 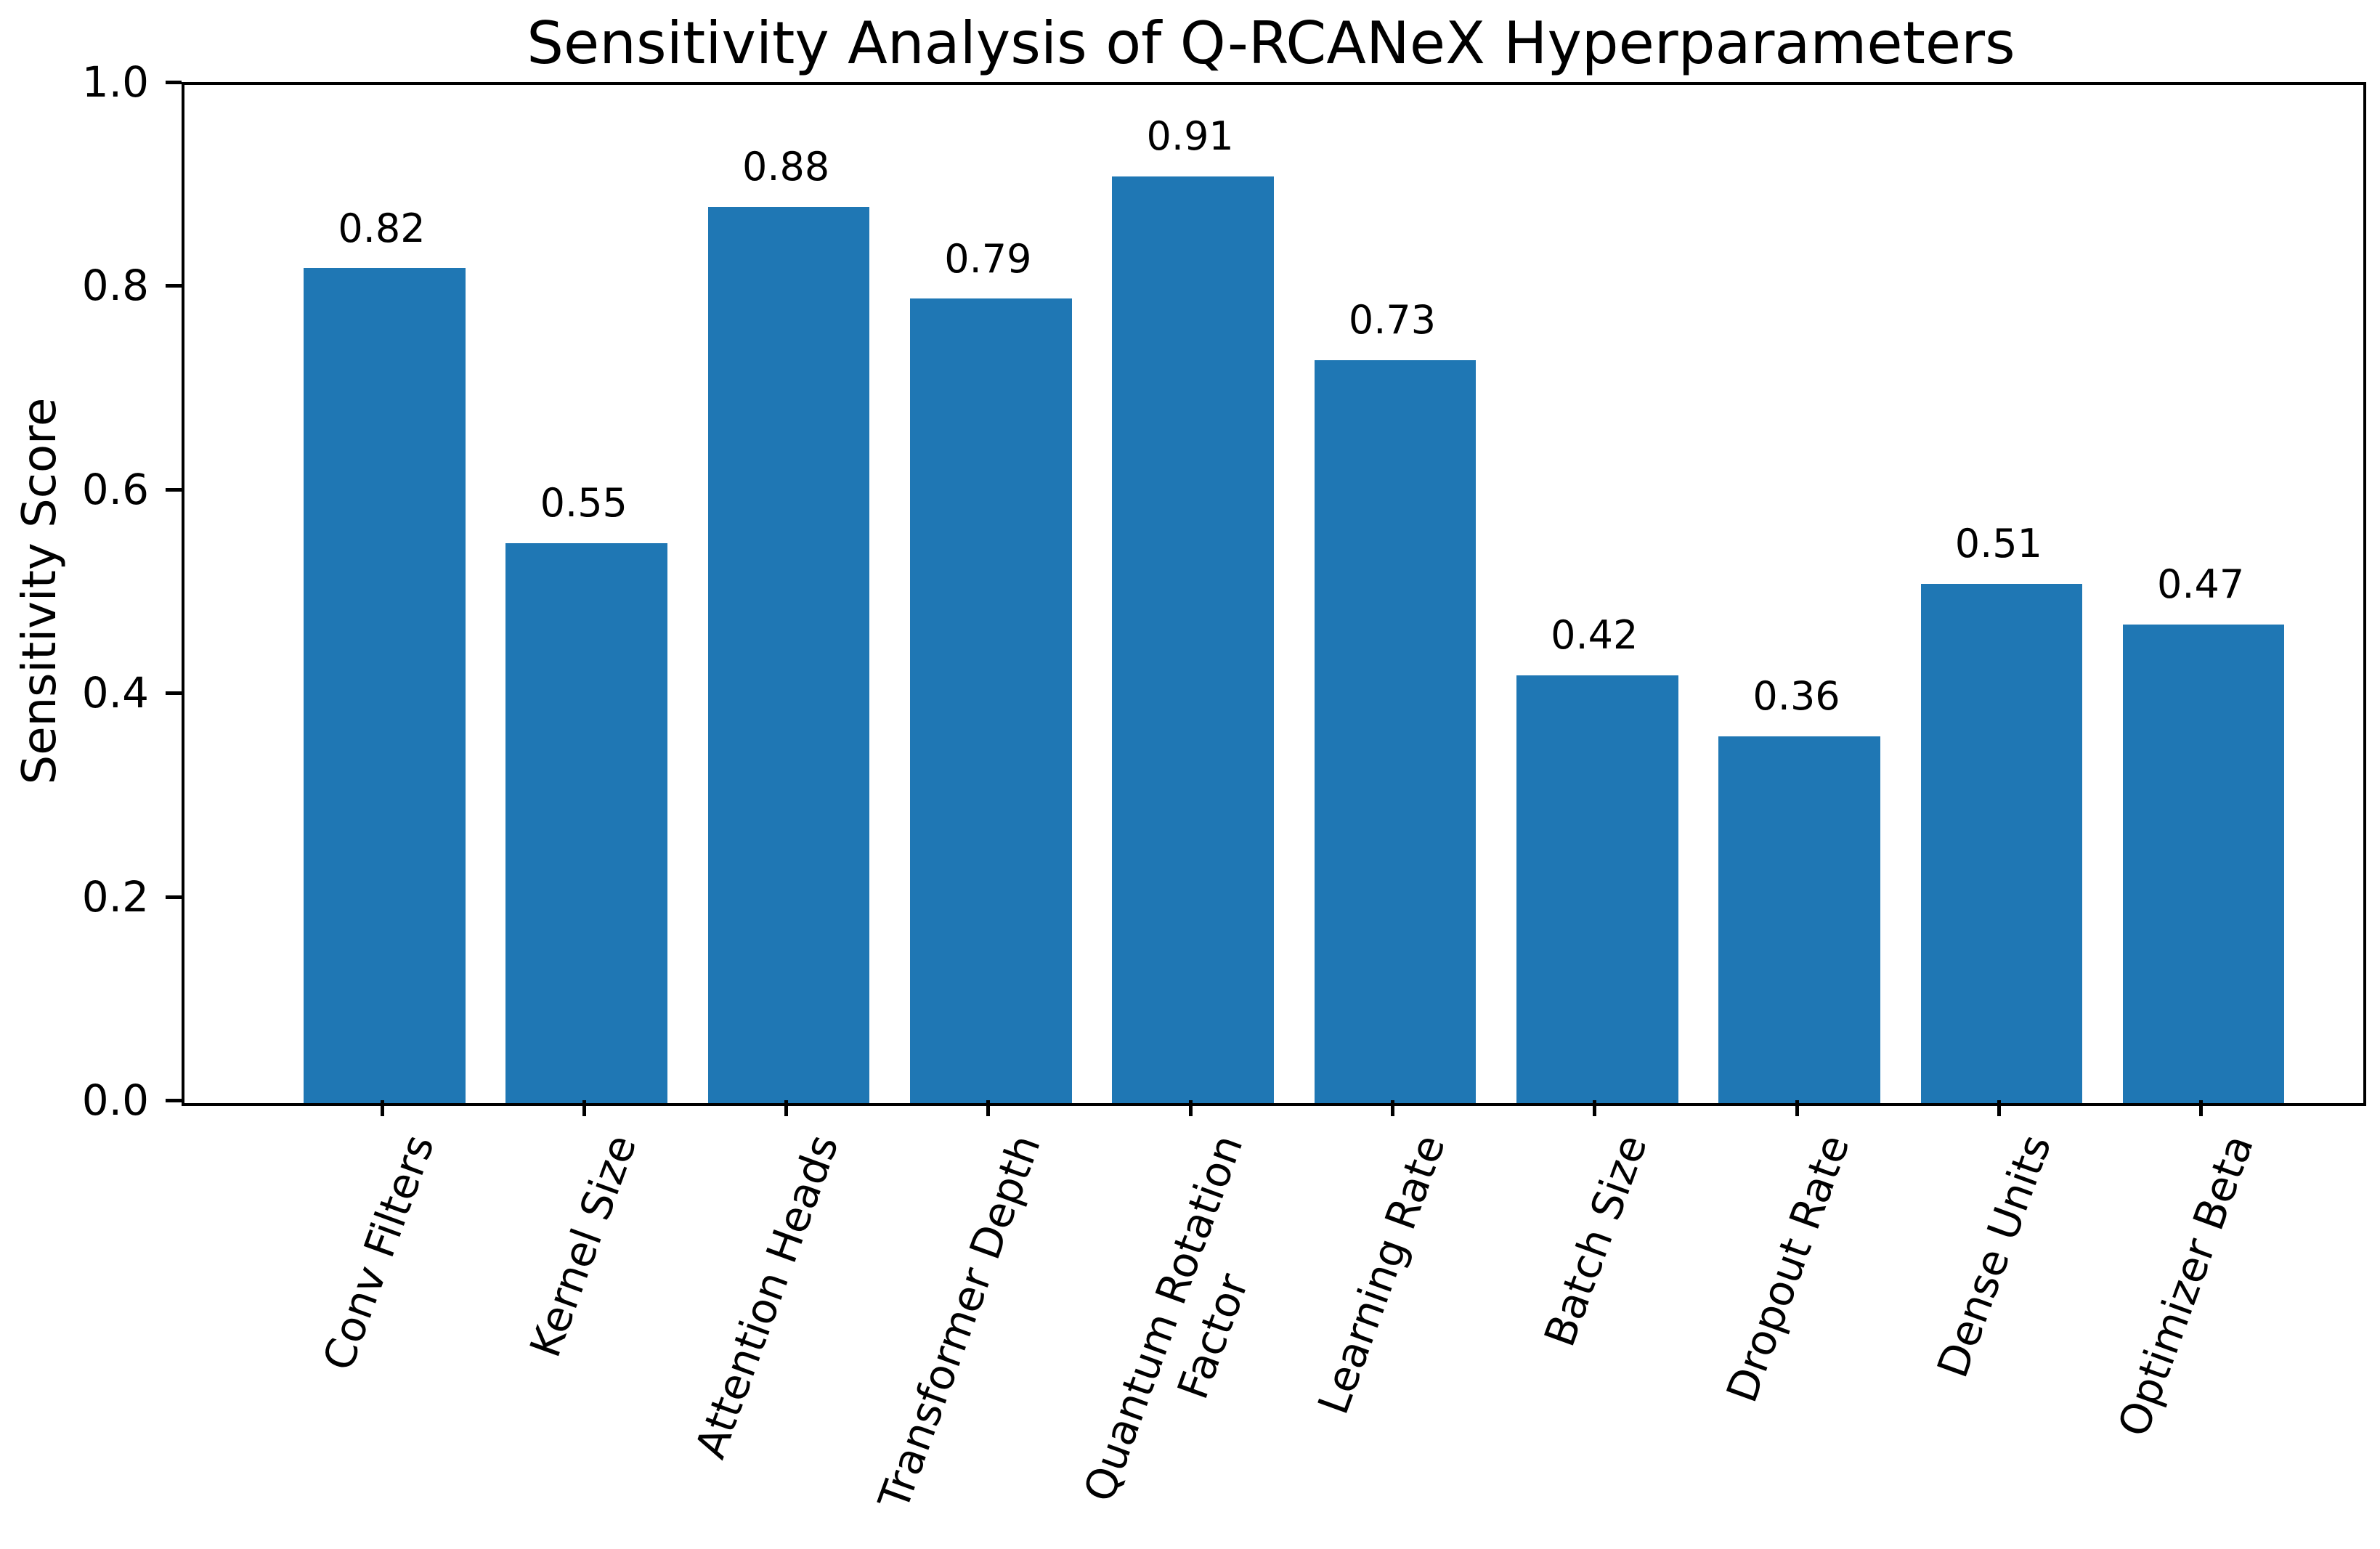 What do you see at coordinates (115, 286) in the screenshot?
I see `y-tick-label: 0.8` at bounding box center [115, 286].